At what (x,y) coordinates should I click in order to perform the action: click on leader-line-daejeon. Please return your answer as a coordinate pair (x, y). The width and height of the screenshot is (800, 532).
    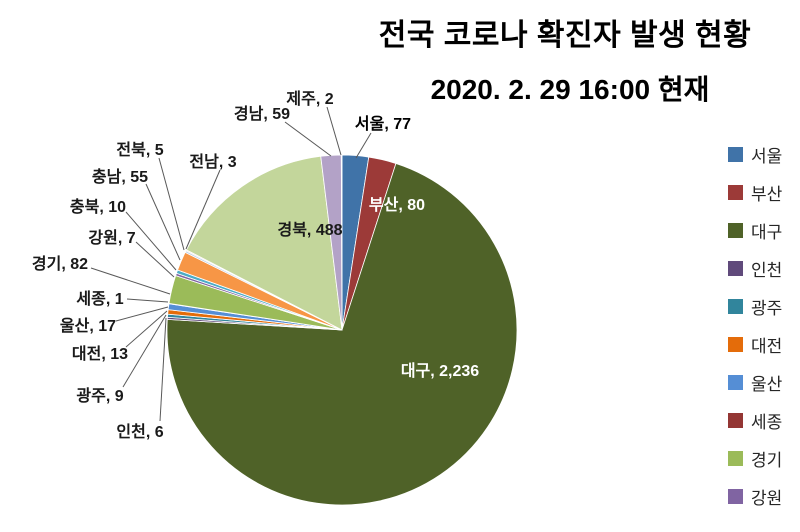
    Looking at the image, I should click on (146, 329).